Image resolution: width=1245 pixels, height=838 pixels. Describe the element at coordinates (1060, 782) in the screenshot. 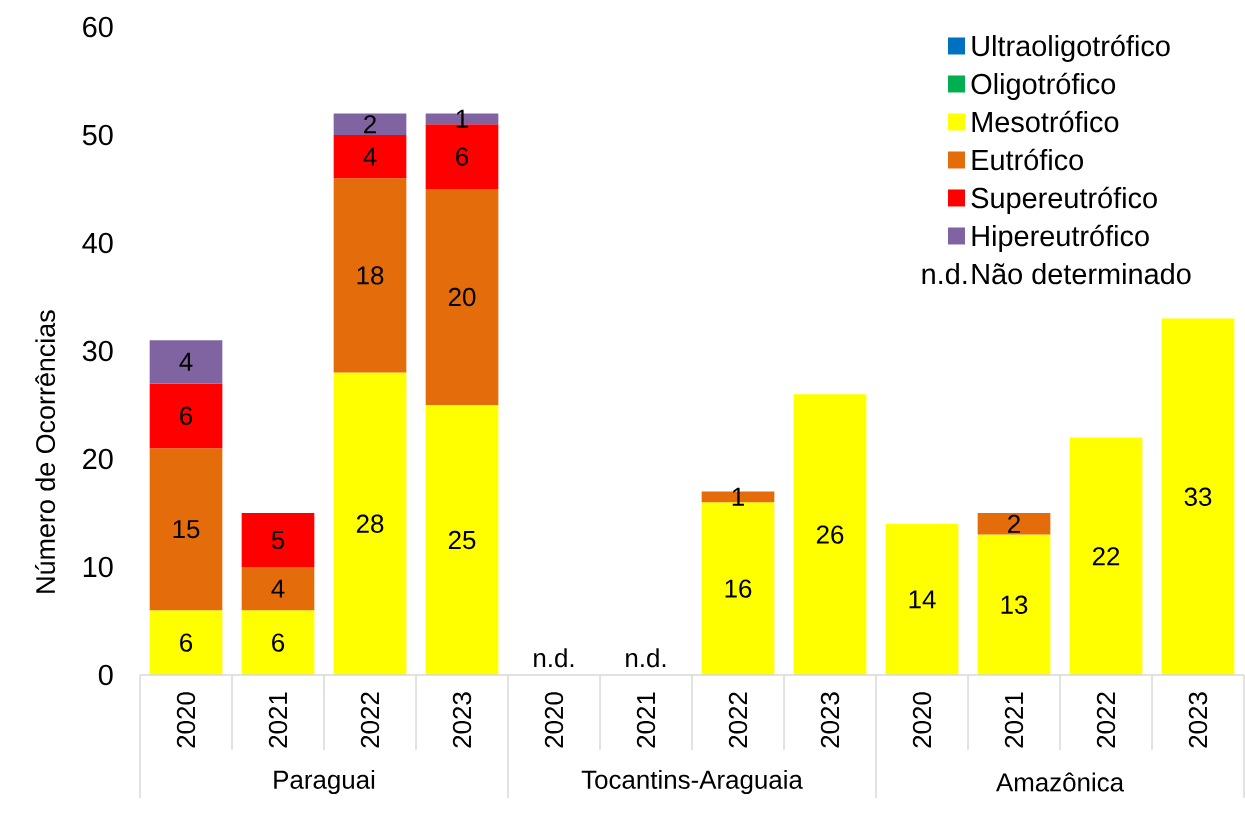

I see `text: Amazônica` at that location.